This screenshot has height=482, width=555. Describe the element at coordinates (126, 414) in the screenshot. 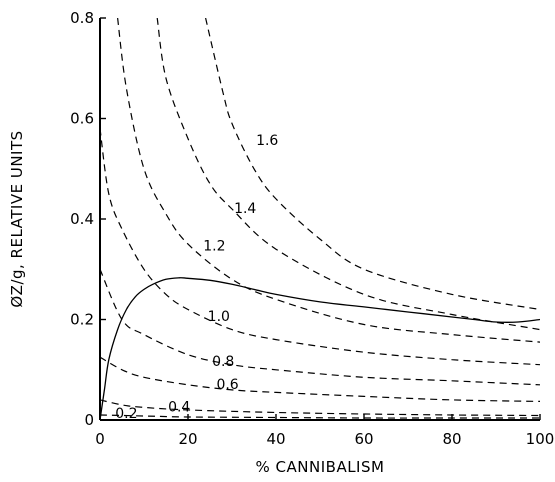

I see `contour-label-0-2: 0.2` at that location.